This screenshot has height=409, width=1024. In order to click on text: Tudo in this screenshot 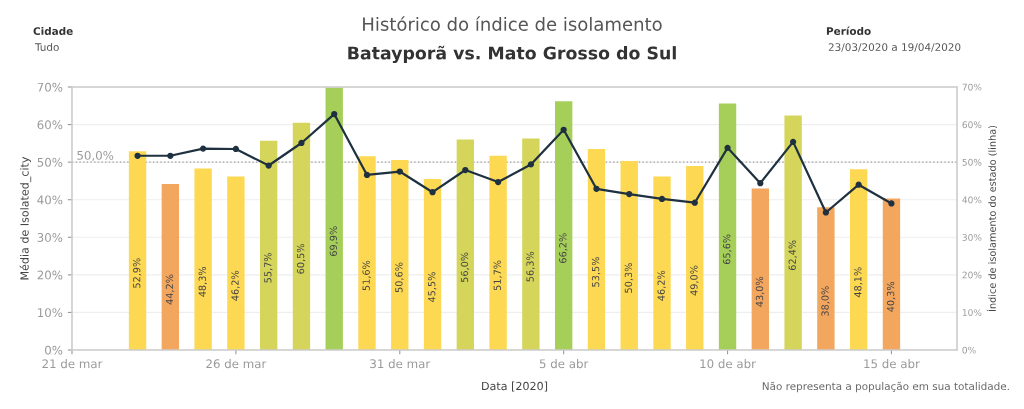, I will do `click(46, 47)`.